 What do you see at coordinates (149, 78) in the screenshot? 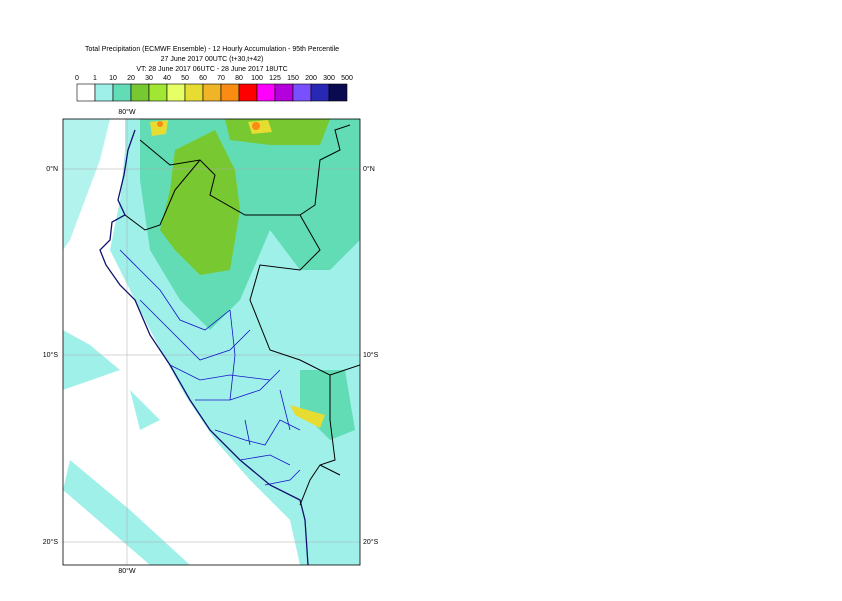
I see `legend-label: 30` at bounding box center [149, 78].